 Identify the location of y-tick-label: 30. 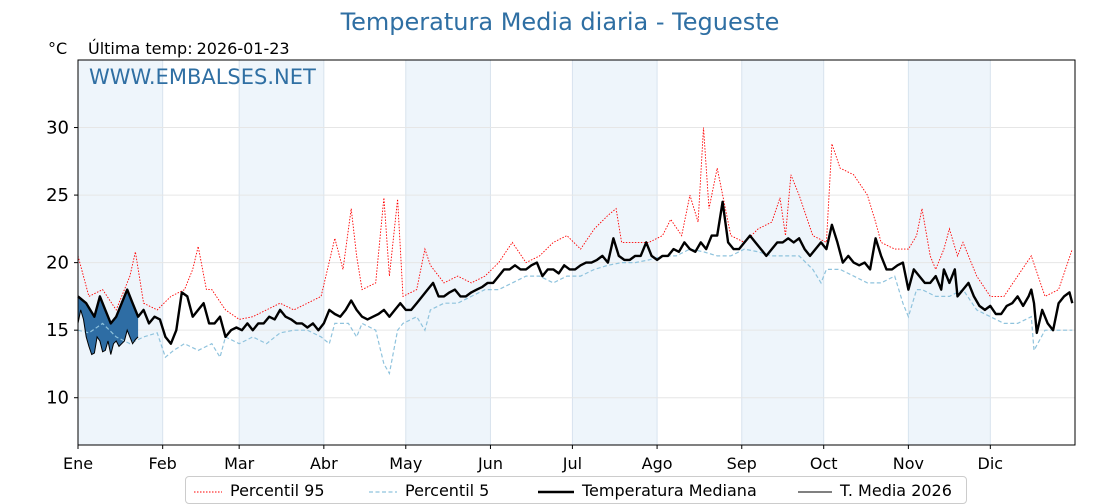
(57, 128).